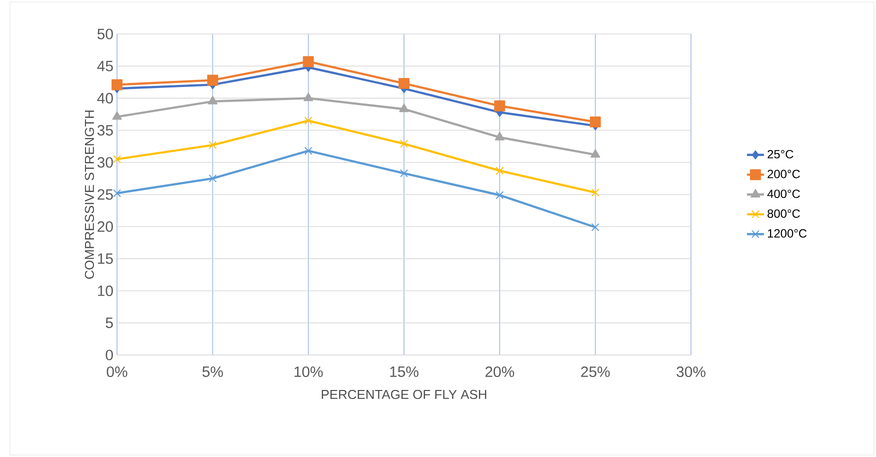 This screenshot has height=457, width=876. What do you see at coordinates (787, 233) in the screenshot?
I see `legend-label: 1200°C` at bounding box center [787, 233].